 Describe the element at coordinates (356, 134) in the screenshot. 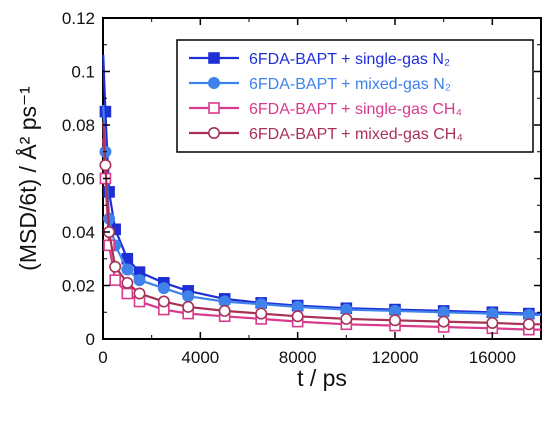

I see `legend-label: 6FDA-BAPT + mixed-gas CH₄` at that location.